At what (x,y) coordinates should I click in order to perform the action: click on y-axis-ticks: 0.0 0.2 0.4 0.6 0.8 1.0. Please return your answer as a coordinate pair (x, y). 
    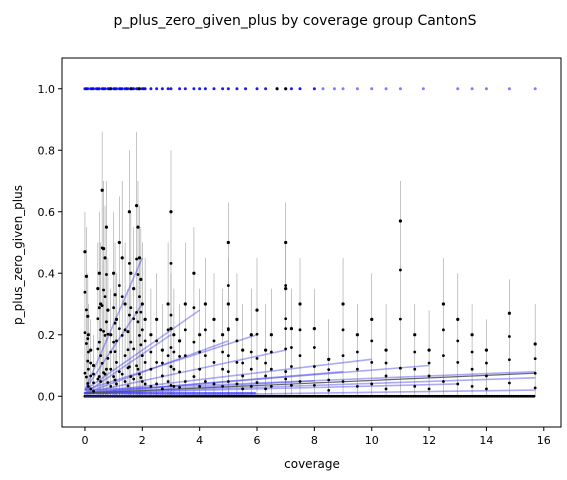
    Looking at the image, I should click on (50, 243).